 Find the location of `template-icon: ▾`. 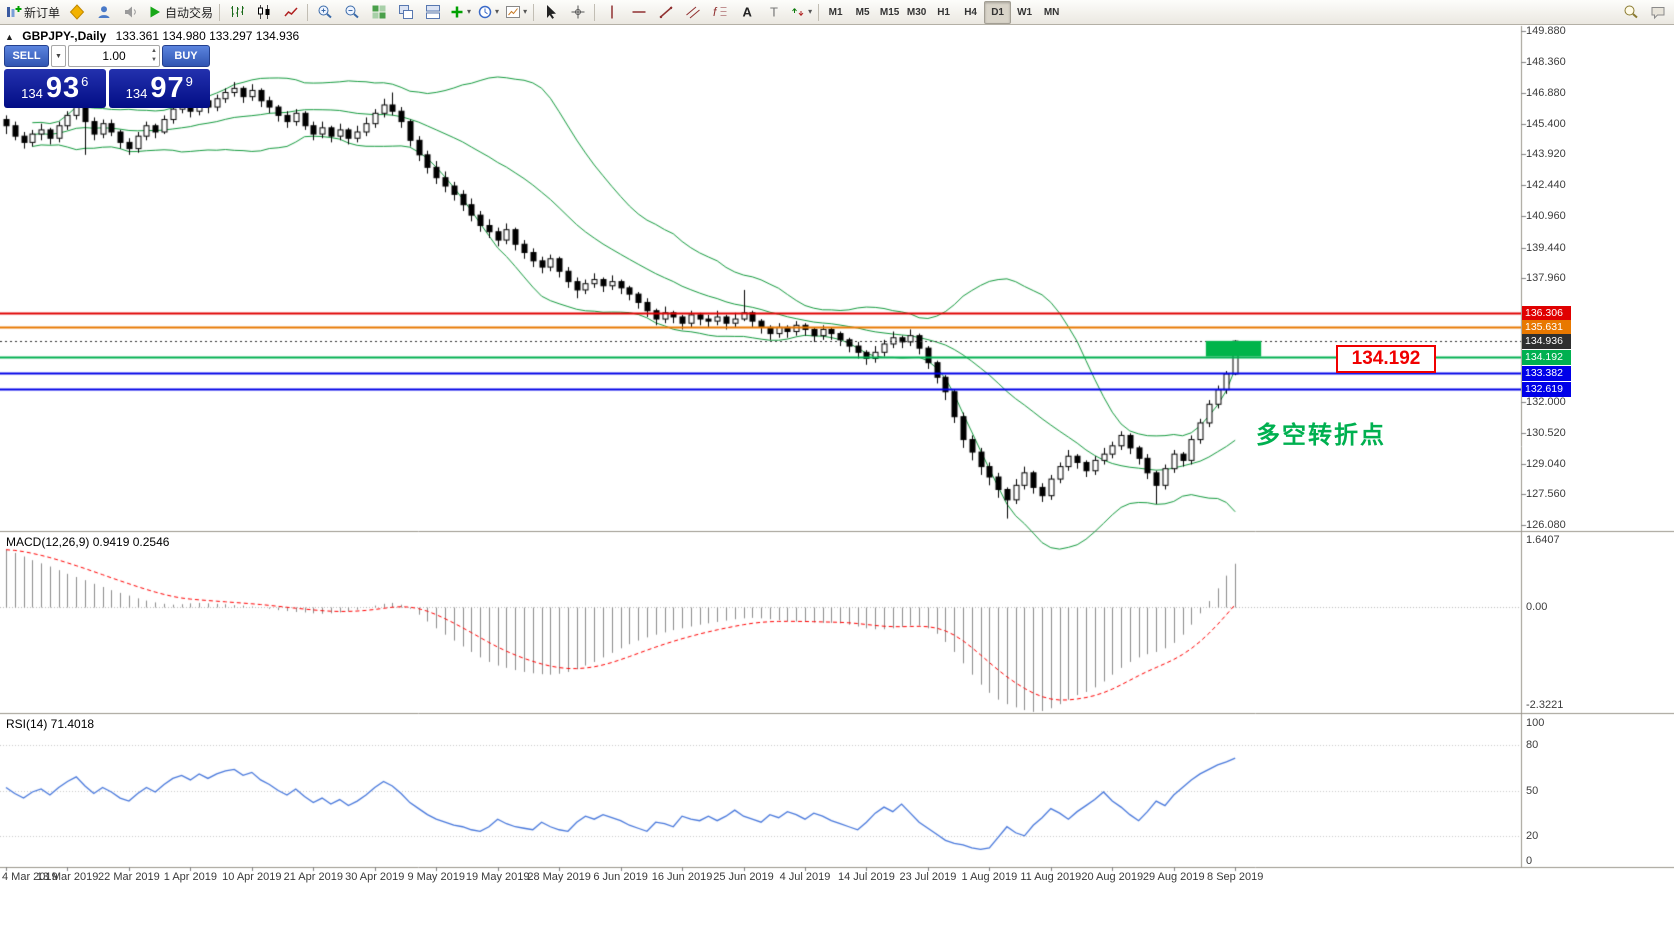

template-icon: ▾ is located at coordinates (516, 12).